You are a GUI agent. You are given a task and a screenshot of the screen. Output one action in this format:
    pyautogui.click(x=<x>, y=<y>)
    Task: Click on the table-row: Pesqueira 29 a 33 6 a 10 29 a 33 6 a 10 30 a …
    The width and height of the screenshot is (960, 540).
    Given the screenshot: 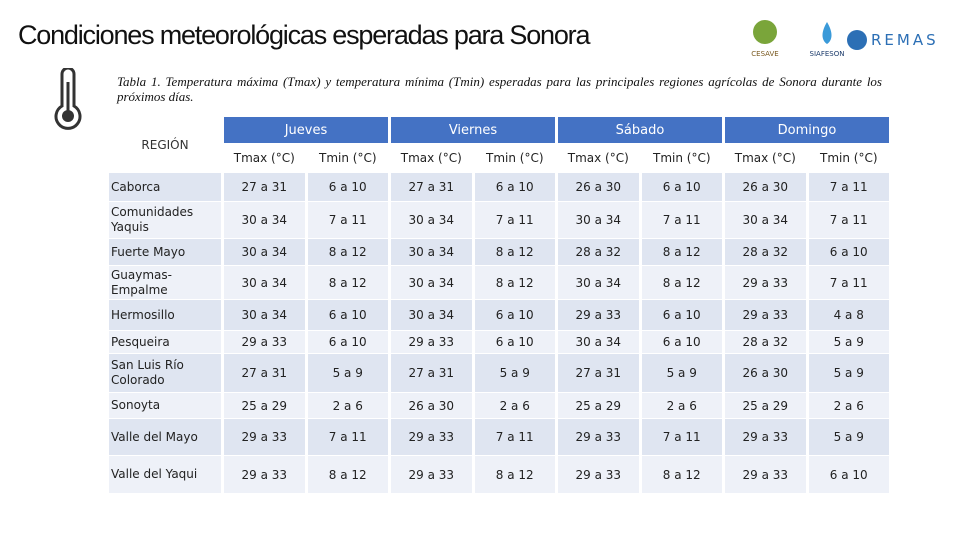 What is the action you would take?
    pyautogui.click(x=499, y=342)
    